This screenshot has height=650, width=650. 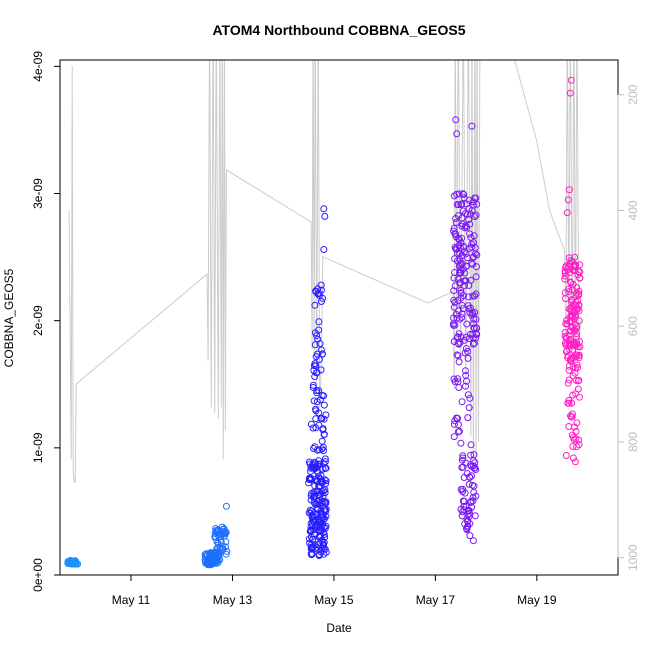 I want to click on right-tick-label: 1000, so click(x=633, y=557).